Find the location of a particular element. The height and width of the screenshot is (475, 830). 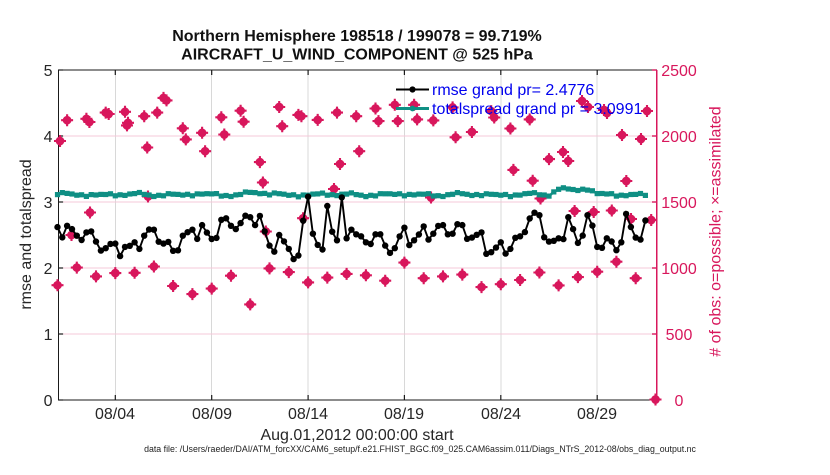

svg-text: totalspread grand pr = 3.0991 is located at coordinates (537, 109).